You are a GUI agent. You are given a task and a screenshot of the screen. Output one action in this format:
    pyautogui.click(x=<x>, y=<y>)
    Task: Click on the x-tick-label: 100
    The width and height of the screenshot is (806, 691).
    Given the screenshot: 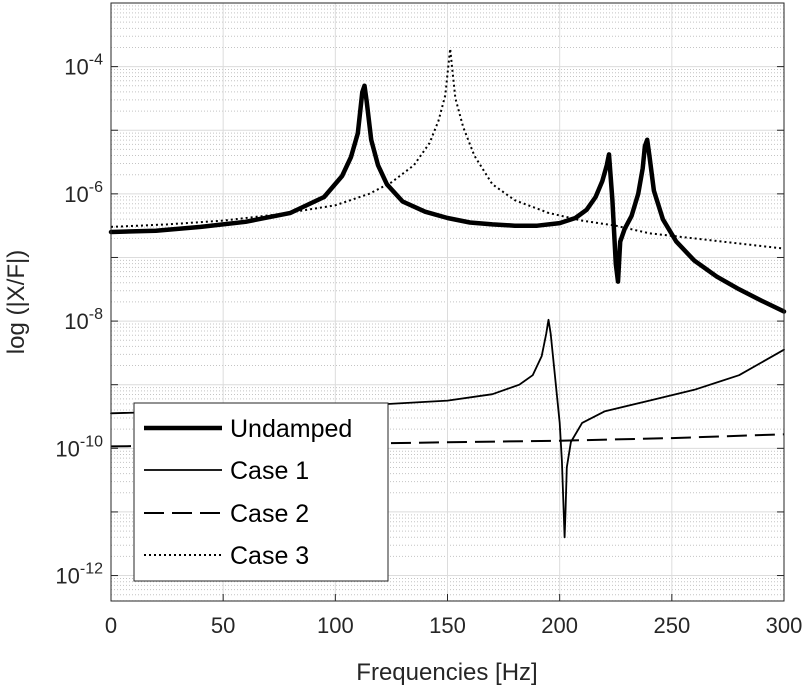 What is the action you would take?
    pyautogui.click(x=335, y=625)
    